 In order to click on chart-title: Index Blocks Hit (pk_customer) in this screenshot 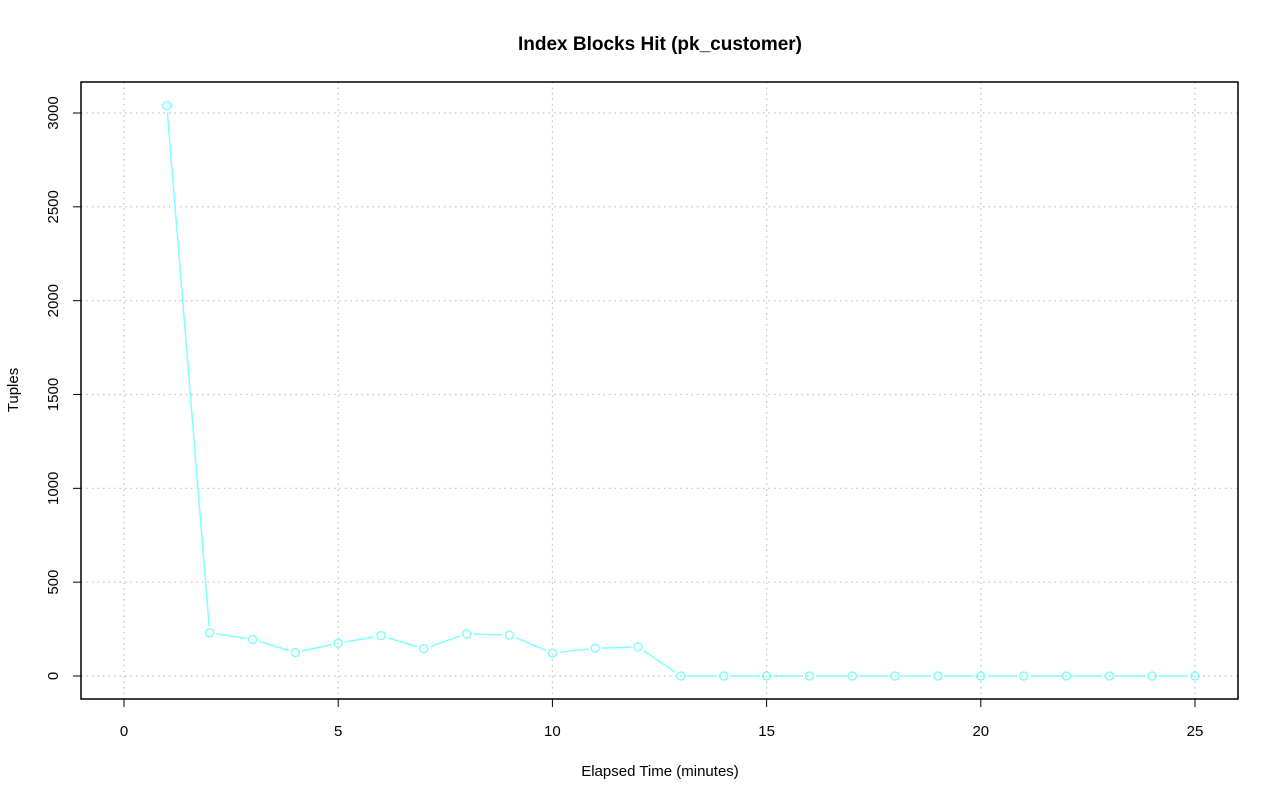, I will do `click(660, 44)`.